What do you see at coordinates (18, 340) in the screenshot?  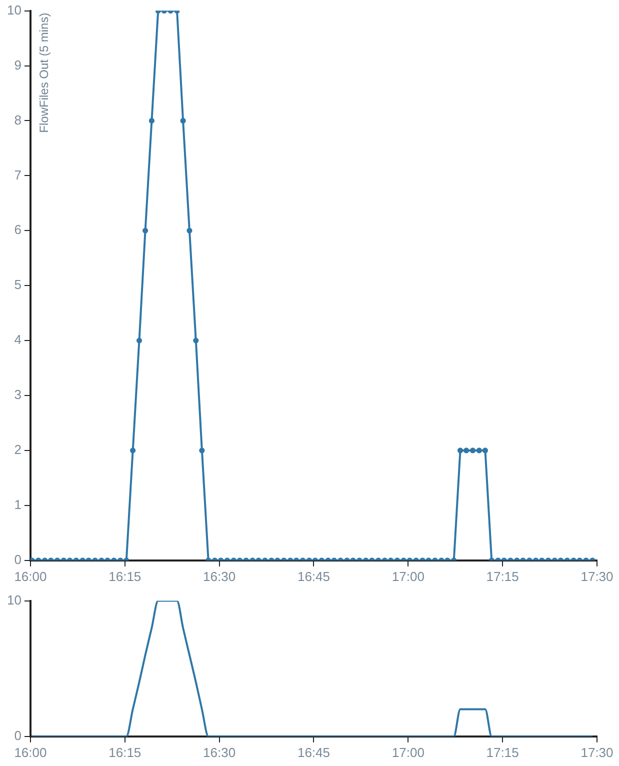 I see `y-tick-label: 4` at bounding box center [18, 340].